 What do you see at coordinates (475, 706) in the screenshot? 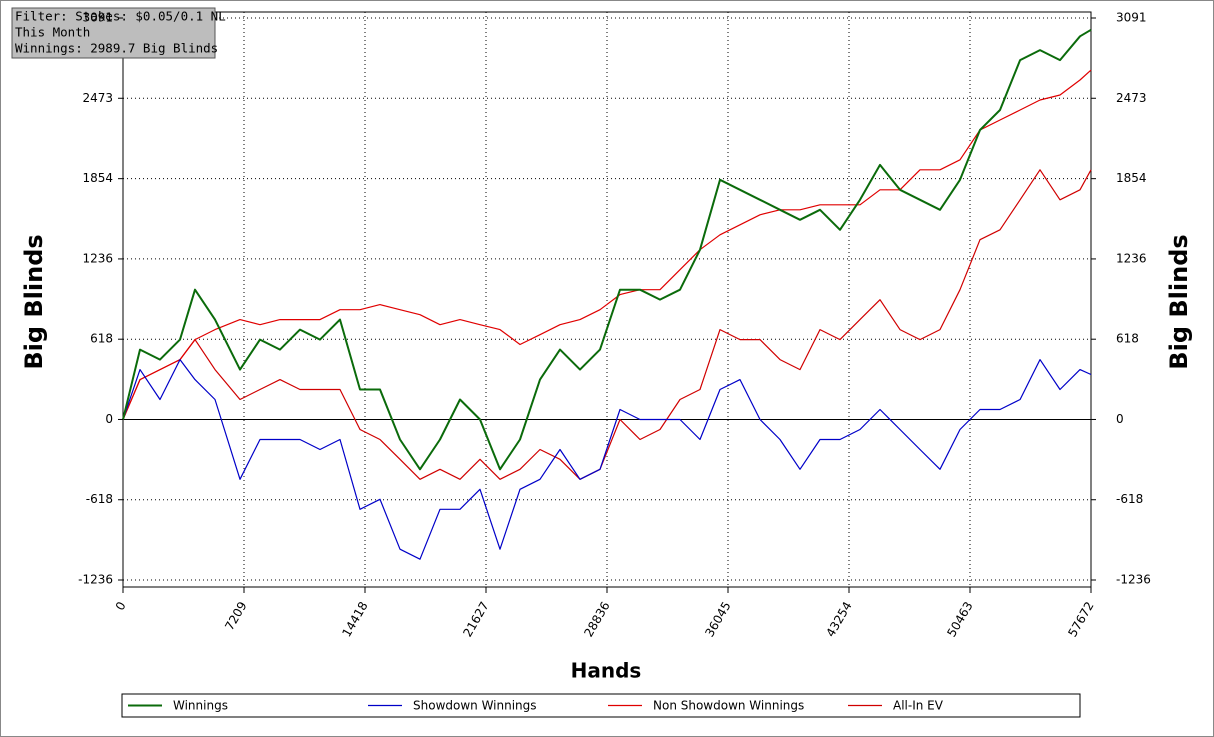
I see `legend-label: Showdown Winnings` at bounding box center [475, 706].